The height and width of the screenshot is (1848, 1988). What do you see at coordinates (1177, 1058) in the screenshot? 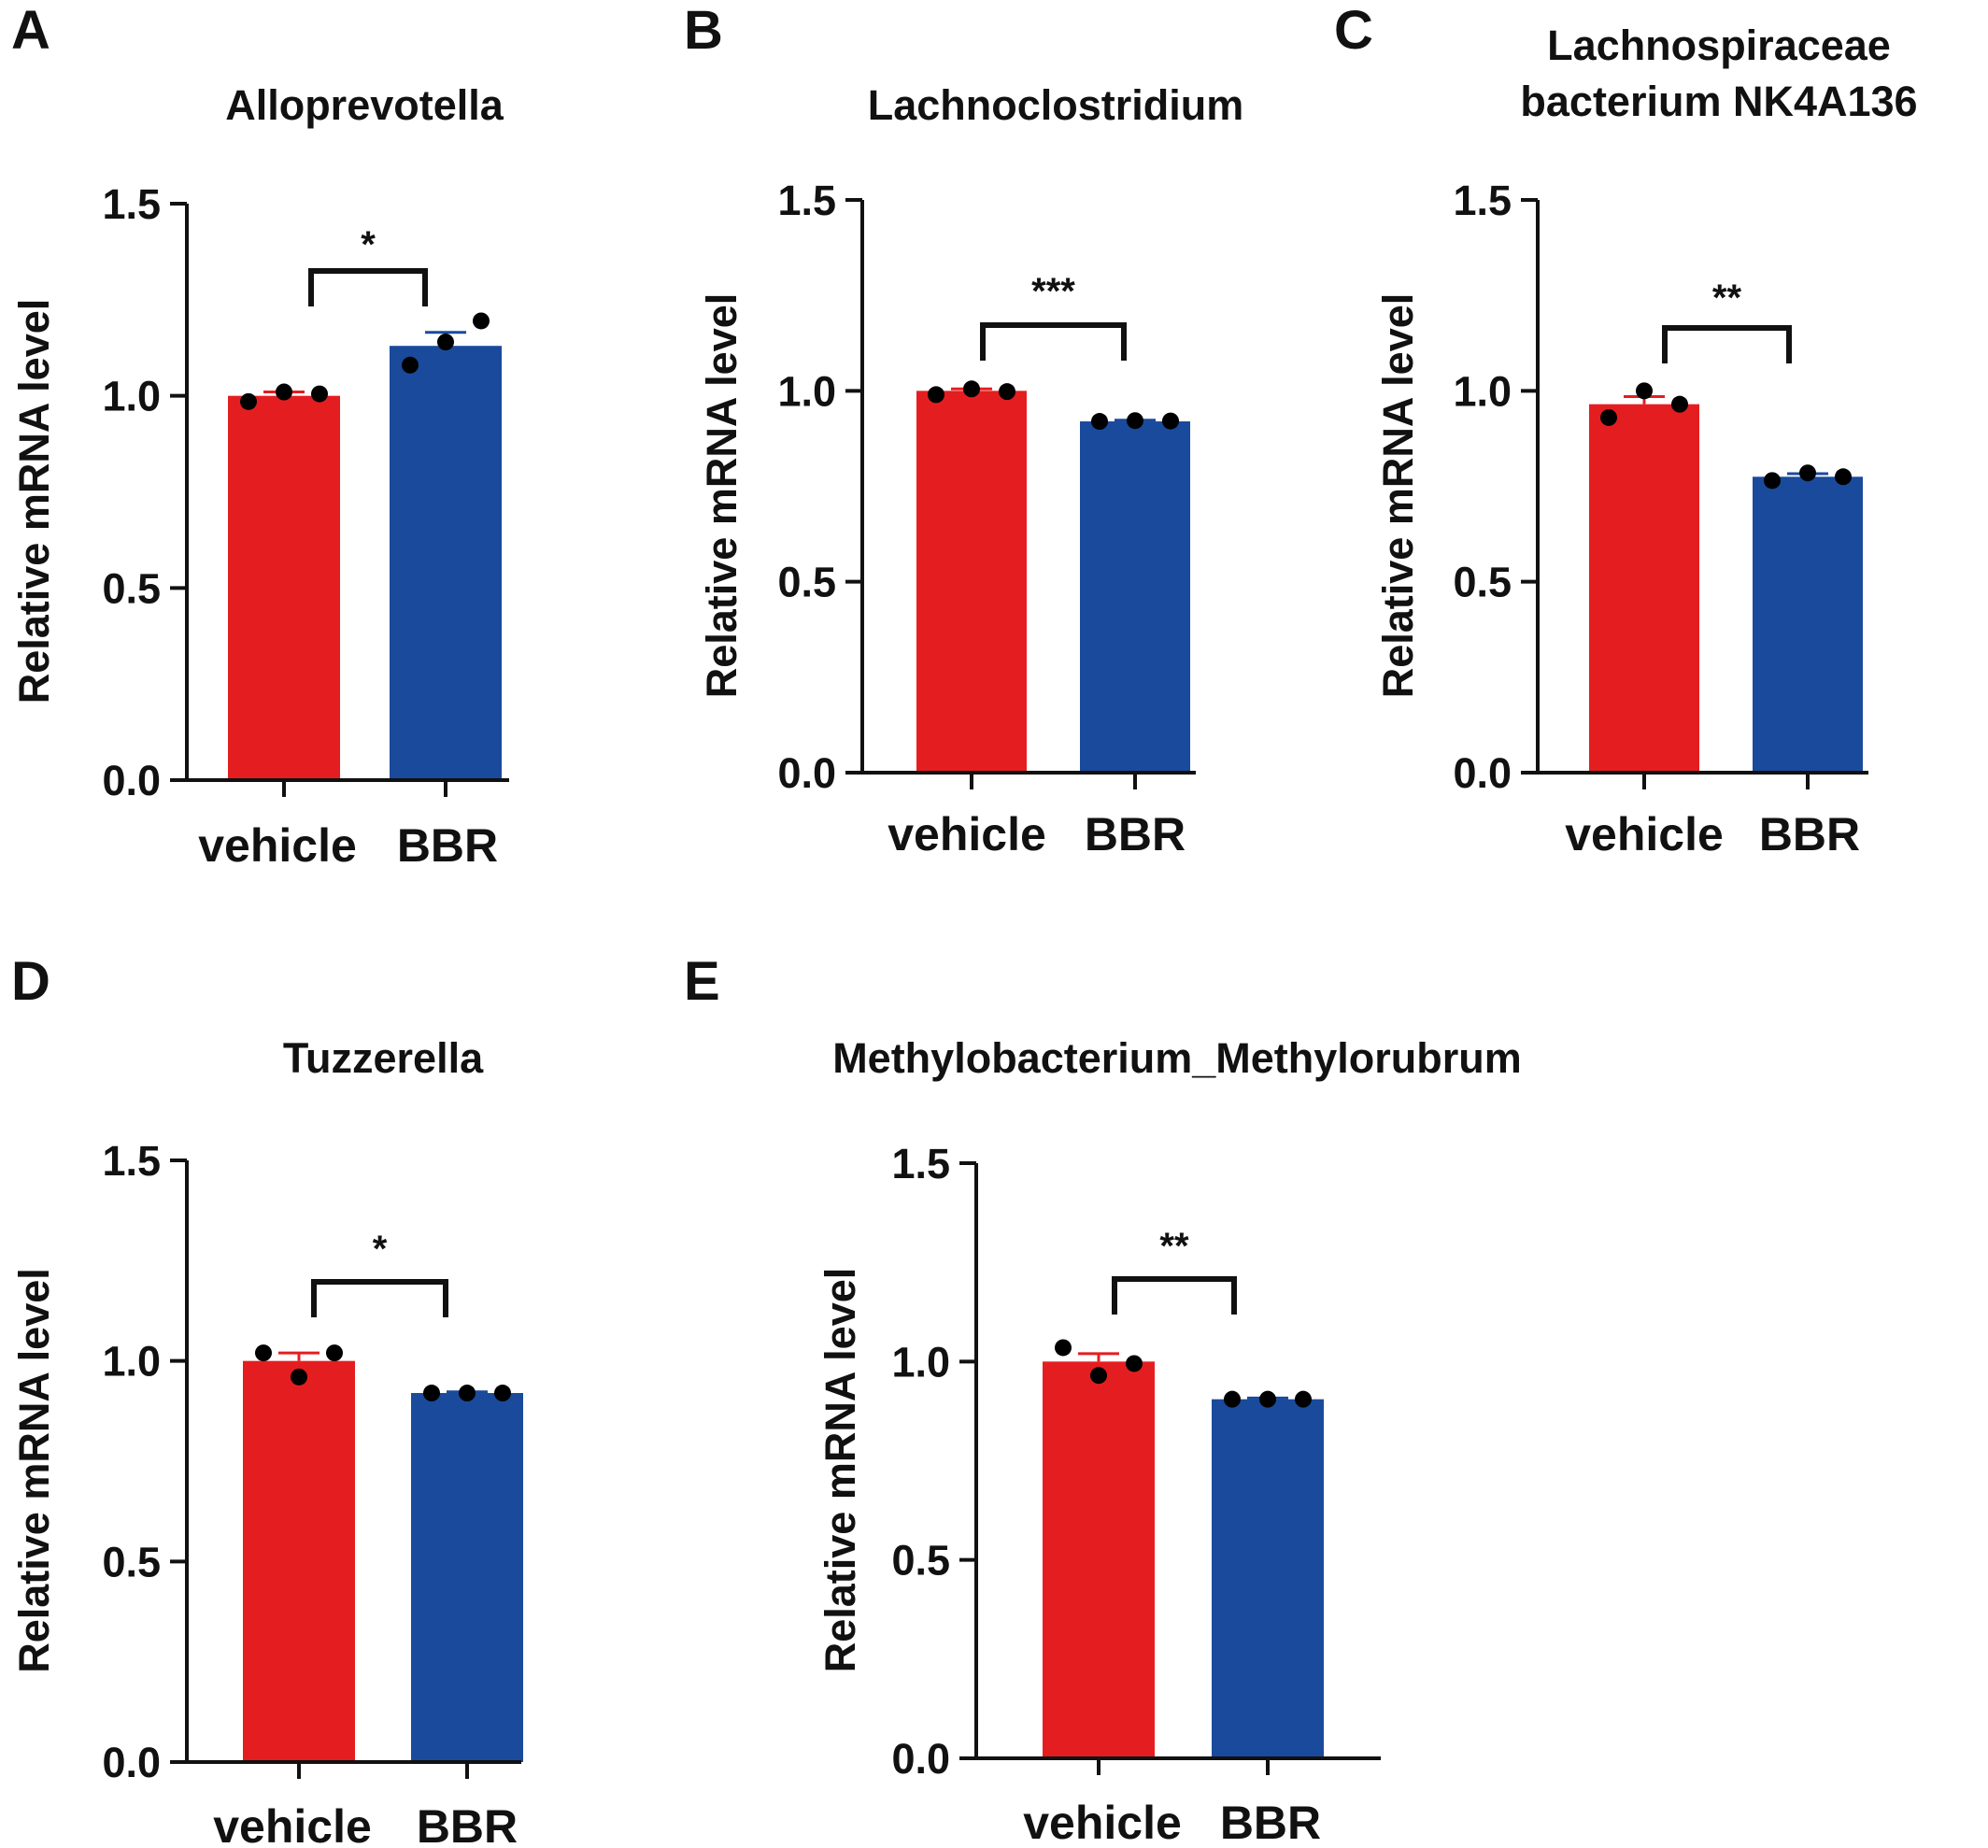
I see `chart-title: Methylobacterium_Methylorubrum` at bounding box center [1177, 1058].